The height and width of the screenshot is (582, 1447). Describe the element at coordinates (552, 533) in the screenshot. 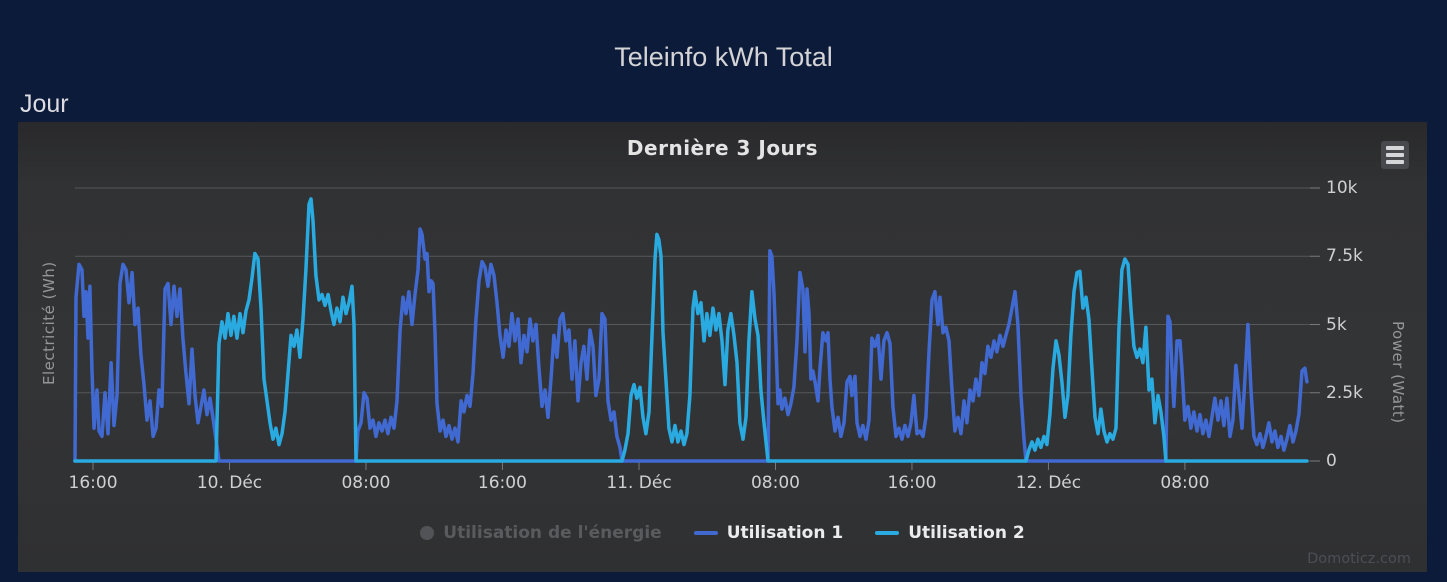

I see `legend-item-label: Utilisation de l'énergie` at that location.